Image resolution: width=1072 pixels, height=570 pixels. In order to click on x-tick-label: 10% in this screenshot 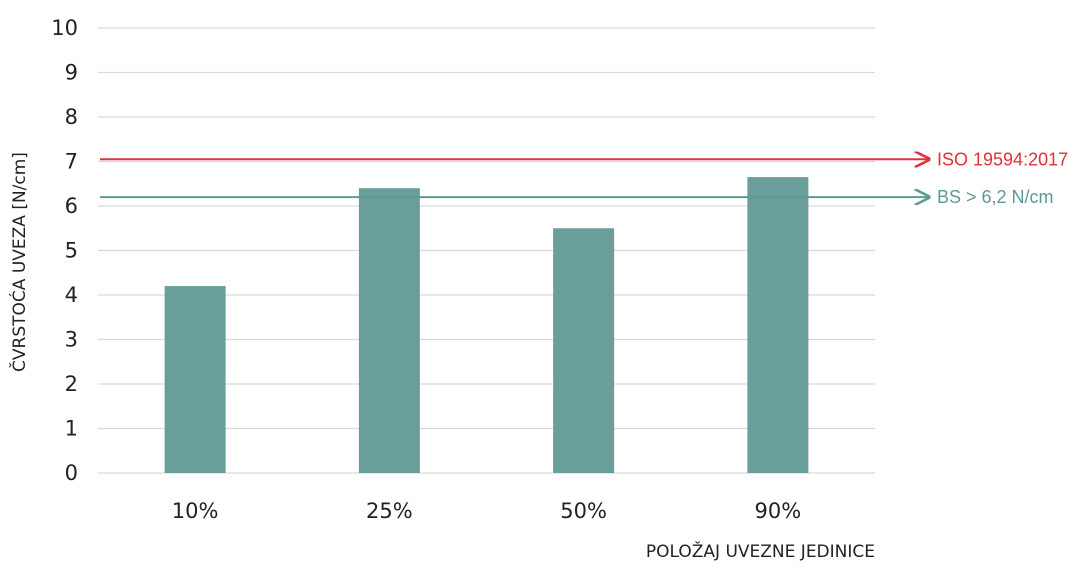, I will do `click(195, 511)`.